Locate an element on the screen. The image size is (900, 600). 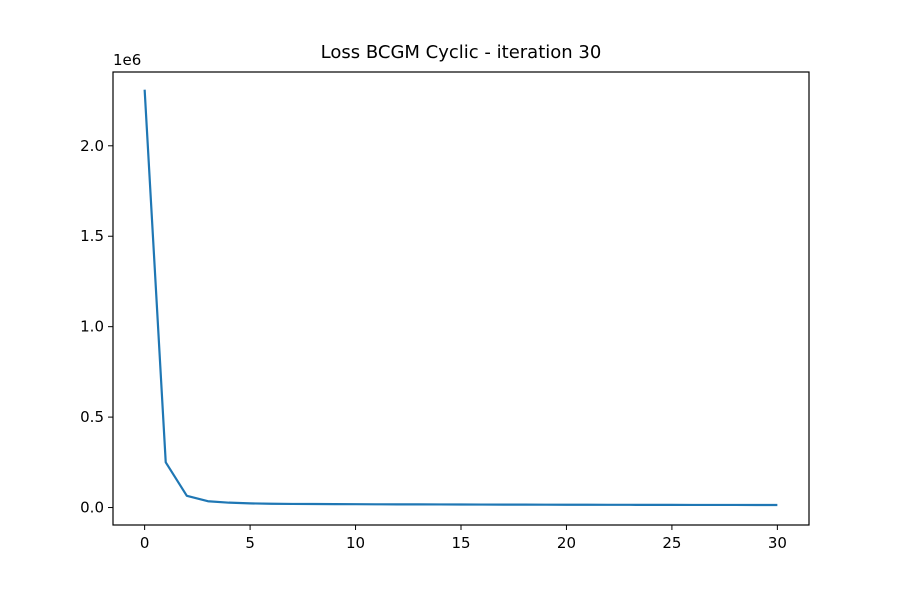
x-tick-label: 5 is located at coordinates (250, 543).